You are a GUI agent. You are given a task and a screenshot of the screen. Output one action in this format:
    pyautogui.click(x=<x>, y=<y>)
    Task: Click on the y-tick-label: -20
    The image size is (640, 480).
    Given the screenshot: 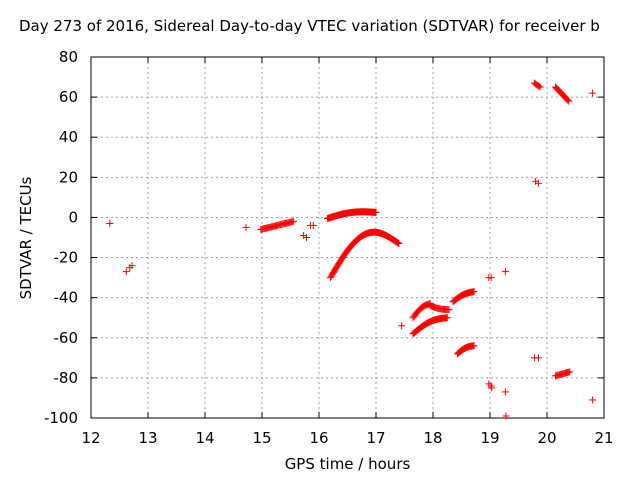 What is the action you would take?
    pyautogui.click(x=66, y=258)
    